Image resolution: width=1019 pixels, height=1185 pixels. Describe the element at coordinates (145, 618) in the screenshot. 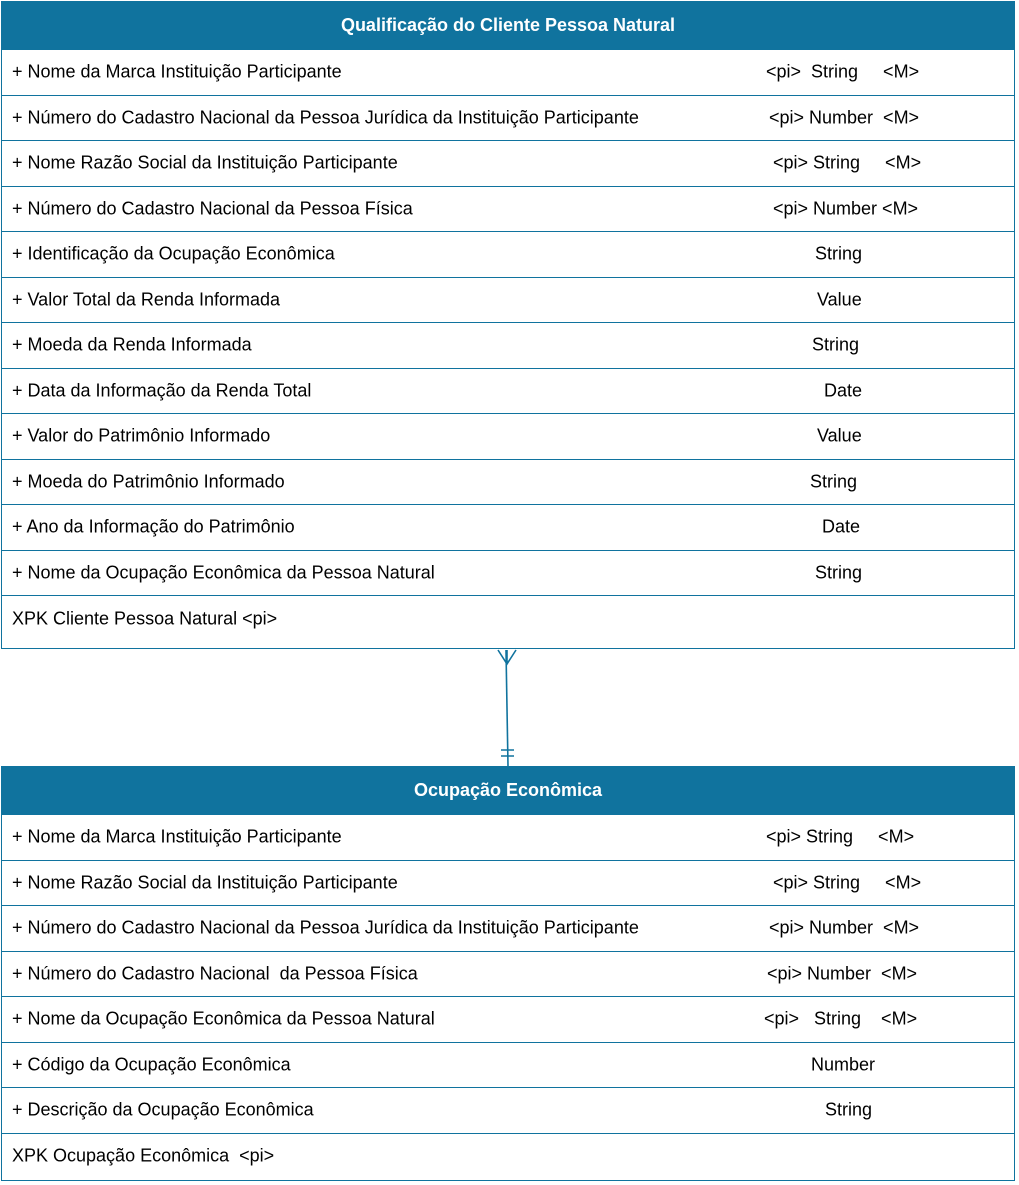

I see `primary-key-label: XPK Cliente Pessoa Natural <pi>` at that location.